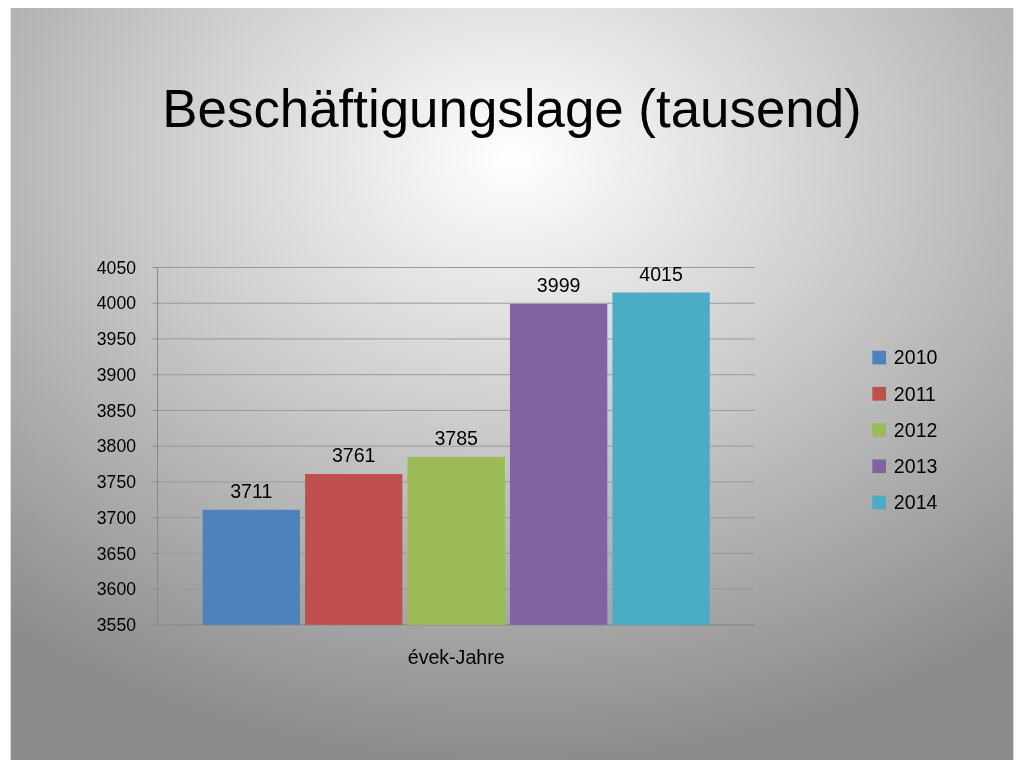 This screenshot has width=1024, height=768. I want to click on legend-label: 2013, so click(915, 466).